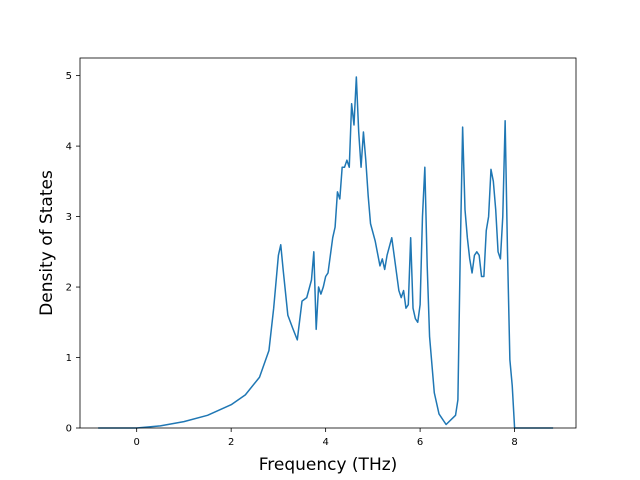 This screenshot has width=640, height=480. Describe the element at coordinates (325, 442) in the screenshot. I see `x-tick-label: 4` at that location.